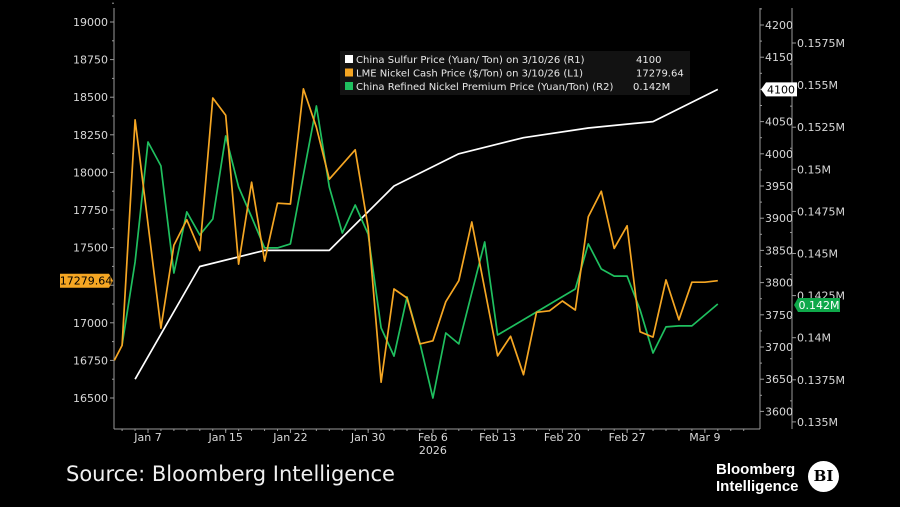 This screenshot has height=507, width=900. What do you see at coordinates (497, 437) in the screenshot?
I see `x-axis-tick-label: Feb 13` at bounding box center [497, 437].